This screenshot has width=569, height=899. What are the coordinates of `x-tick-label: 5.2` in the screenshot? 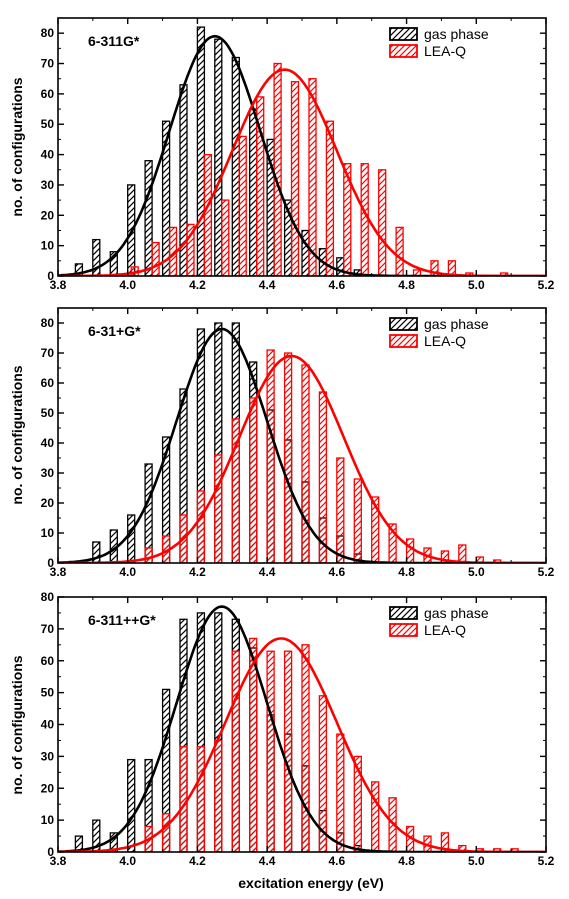 It's located at (546, 572).